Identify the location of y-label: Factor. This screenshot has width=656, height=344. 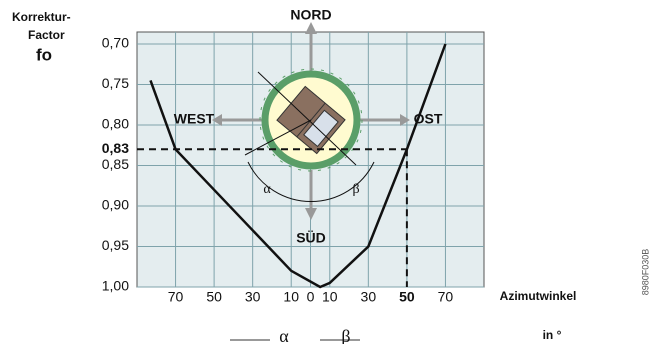
(46, 35).